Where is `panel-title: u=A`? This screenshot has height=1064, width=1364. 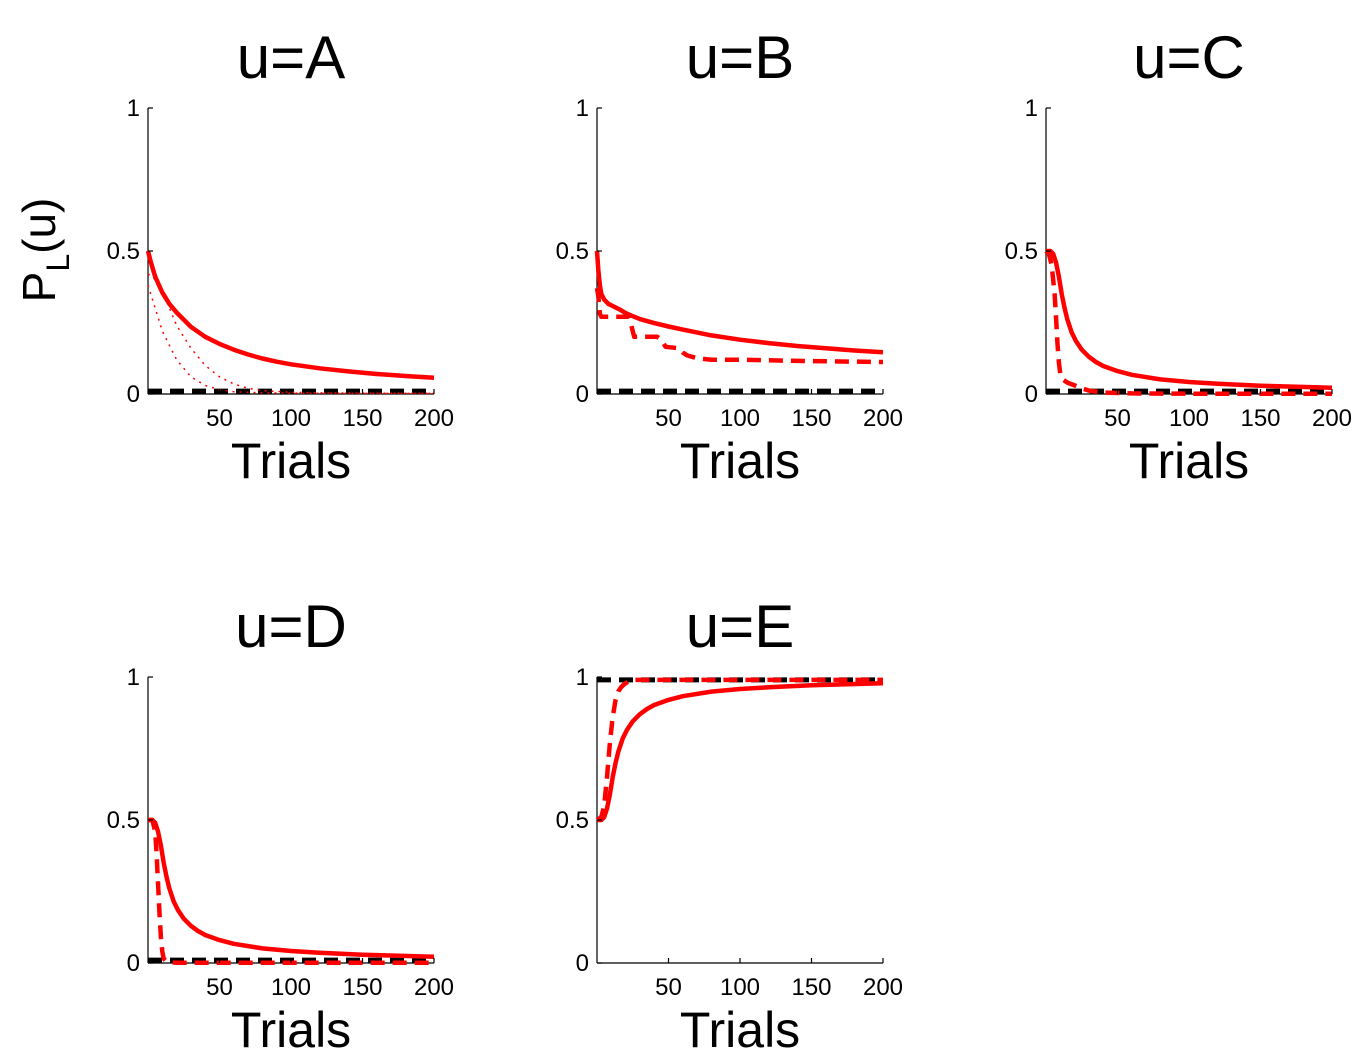
panel-title: u=A is located at coordinates (291, 57).